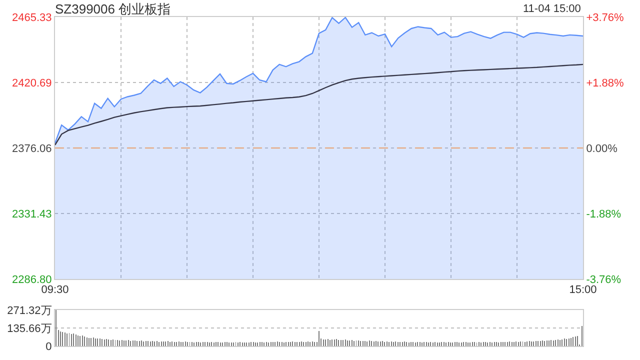  I want to click on y-tick-label: 2420.69, so click(32, 83).